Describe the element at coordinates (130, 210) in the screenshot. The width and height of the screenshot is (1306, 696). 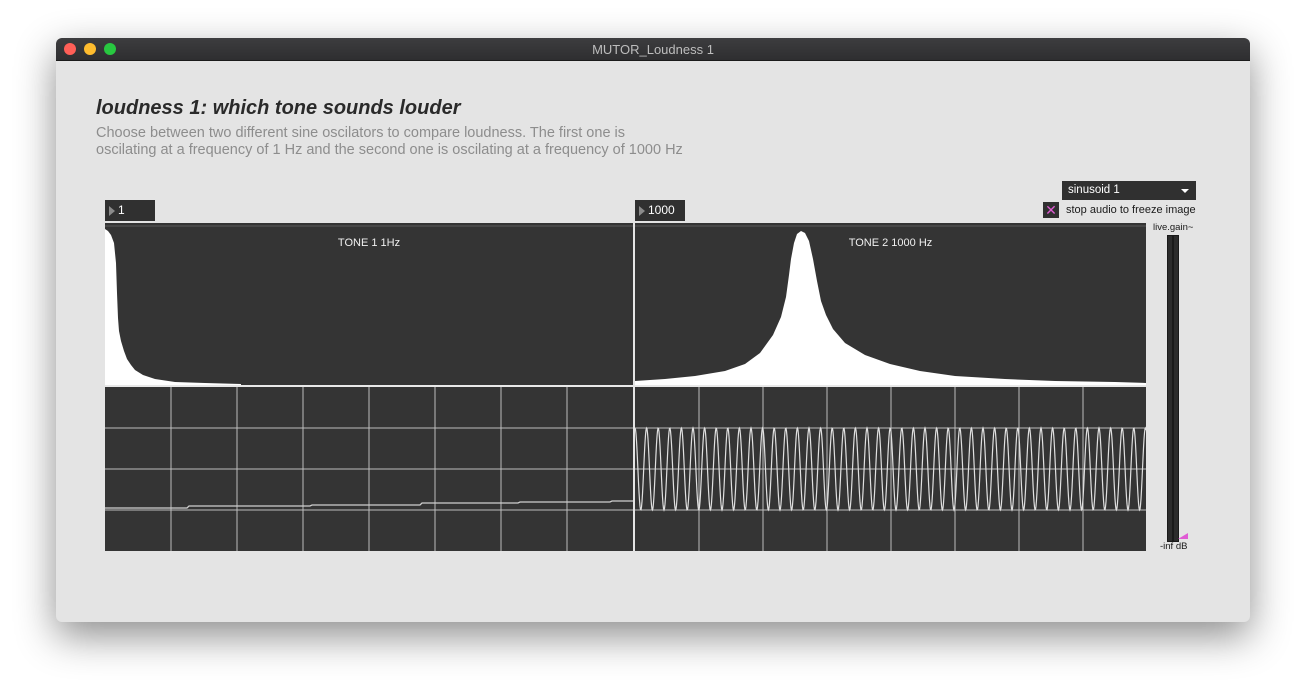
I see `osc1-frequency-number-box: 1` at that location.